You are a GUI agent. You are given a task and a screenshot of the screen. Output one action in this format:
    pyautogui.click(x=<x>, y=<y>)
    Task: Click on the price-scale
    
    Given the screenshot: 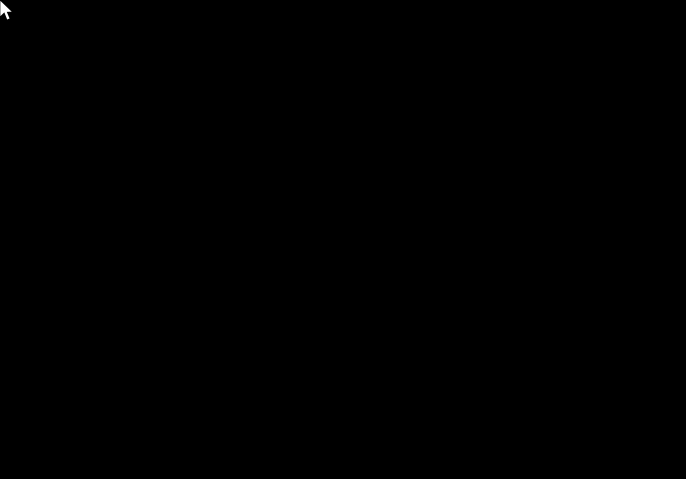 What is the action you would take?
    pyautogui.click(x=665, y=239)
    